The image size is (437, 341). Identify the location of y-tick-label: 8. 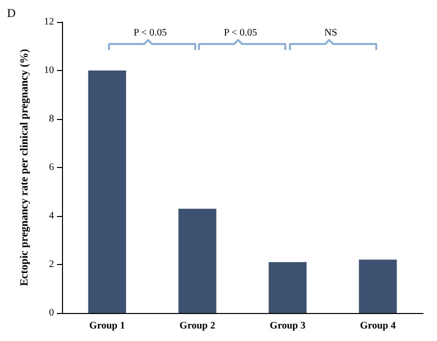
(51, 119).